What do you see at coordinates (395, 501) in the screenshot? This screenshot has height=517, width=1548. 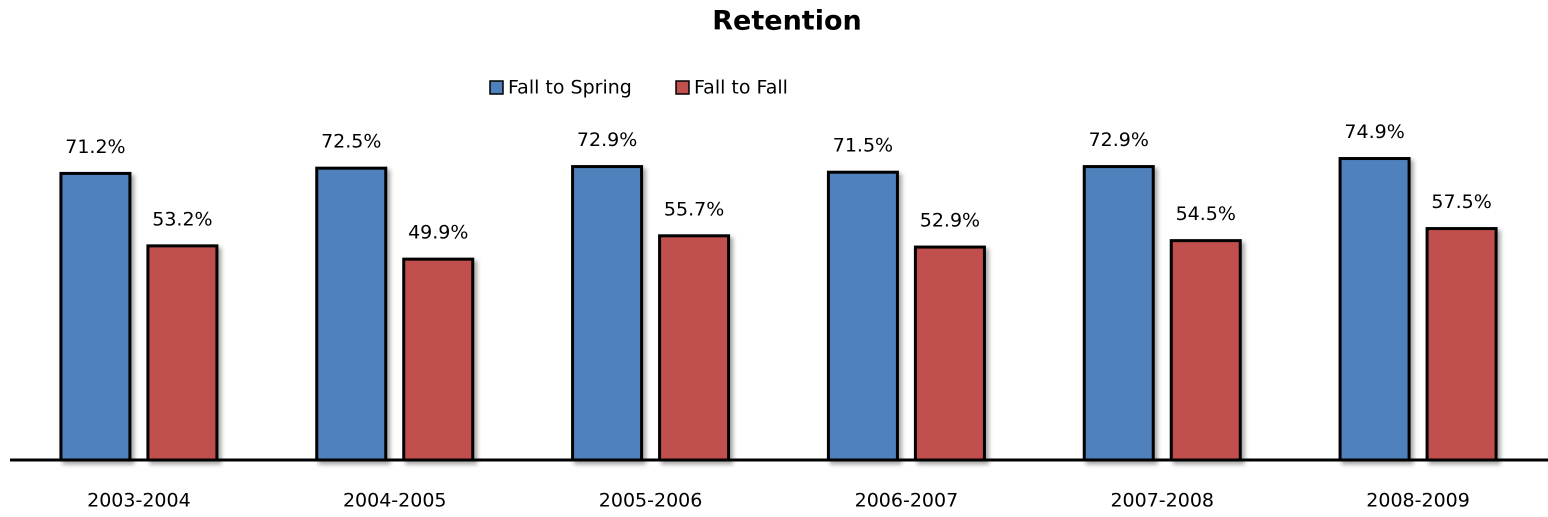 I see `x-tick-label: 2004-2005` at bounding box center [395, 501].